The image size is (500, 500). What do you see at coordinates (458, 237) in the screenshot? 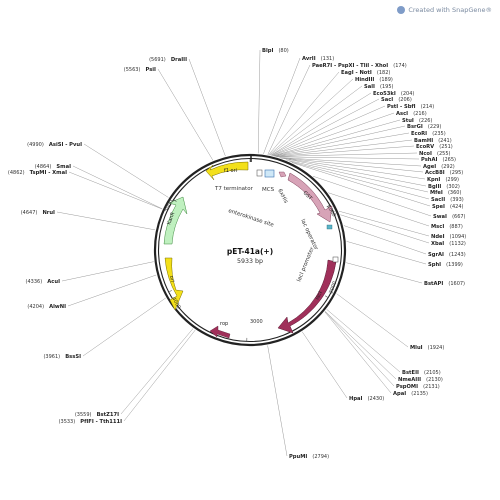
I see `site-position: (1094)` at bounding box center [458, 237].